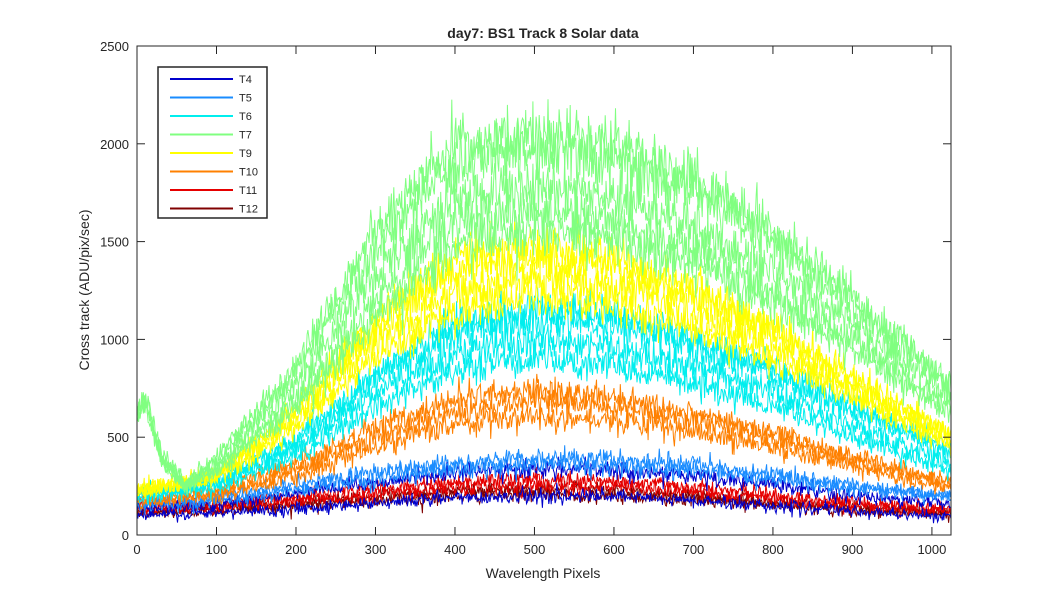 The image size is (1050, 600). Describe the element at coordinates (245, 99) in the screenshot. I see `legend-label-t5: T5` at that location.